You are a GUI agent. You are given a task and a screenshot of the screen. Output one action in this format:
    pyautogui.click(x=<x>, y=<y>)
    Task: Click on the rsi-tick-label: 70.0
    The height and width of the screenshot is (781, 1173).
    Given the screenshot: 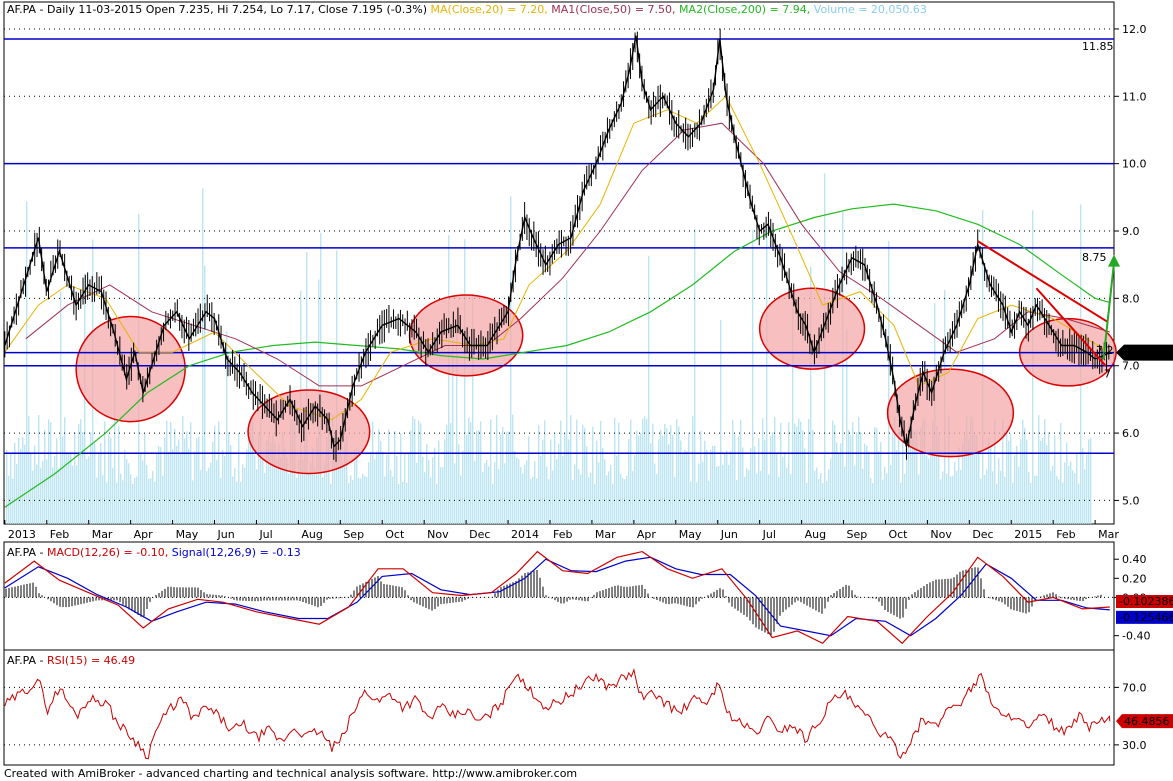 What is the action you would take?
    pyautogui.click(x=1134, y=687)
    